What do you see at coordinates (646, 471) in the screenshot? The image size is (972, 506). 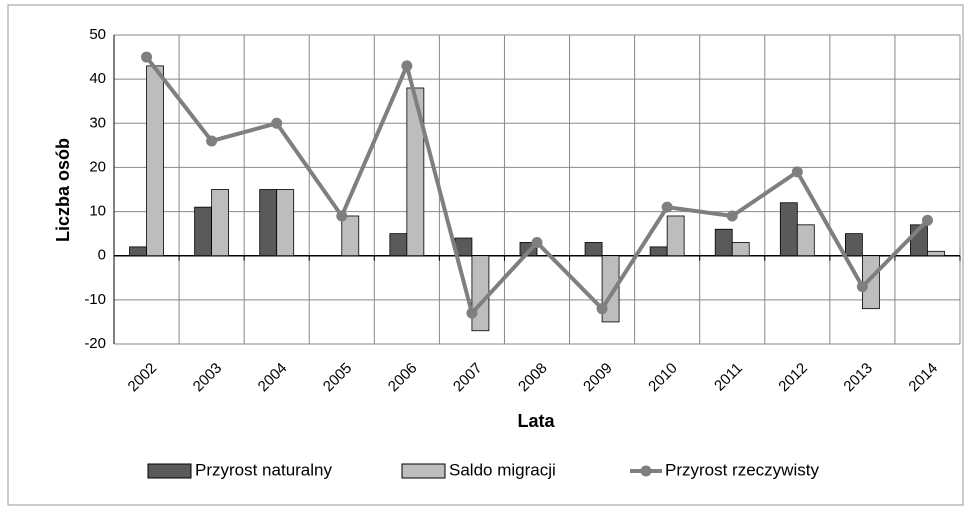 I see `legend-marker` at bounding box center [646, 471].